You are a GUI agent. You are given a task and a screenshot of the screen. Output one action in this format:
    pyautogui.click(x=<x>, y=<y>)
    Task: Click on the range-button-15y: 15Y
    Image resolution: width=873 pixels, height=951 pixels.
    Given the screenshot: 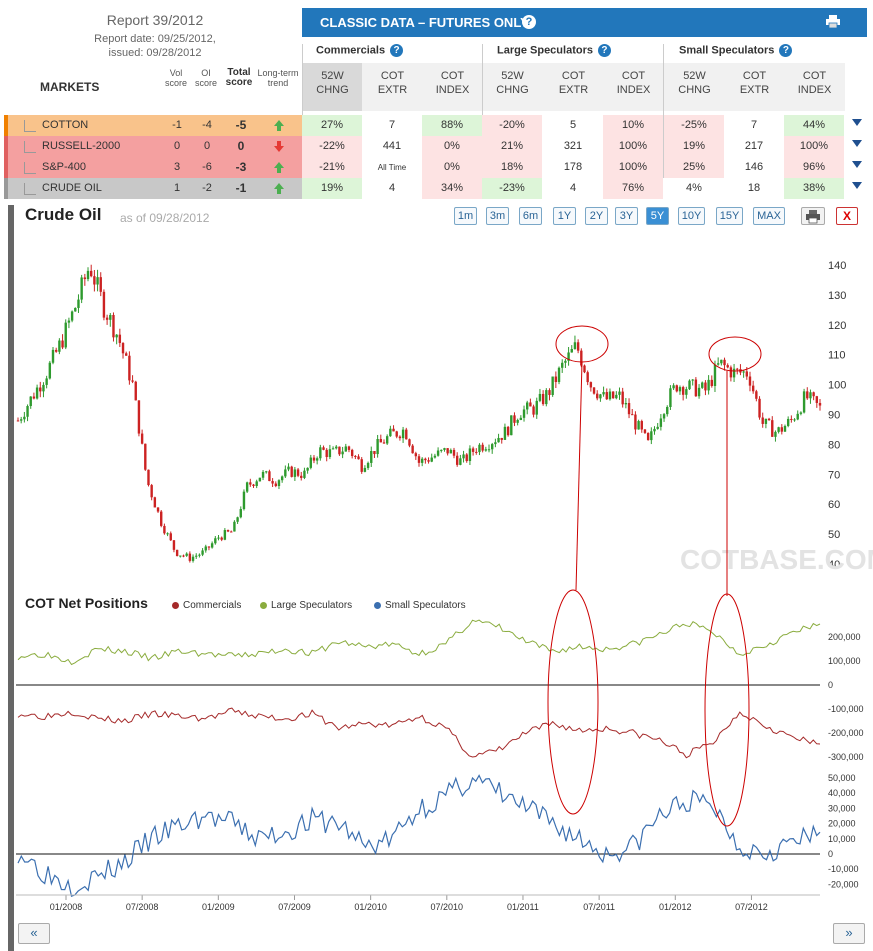 What is the action you would take?
    pyautogui.click(x=729, y=216)
    